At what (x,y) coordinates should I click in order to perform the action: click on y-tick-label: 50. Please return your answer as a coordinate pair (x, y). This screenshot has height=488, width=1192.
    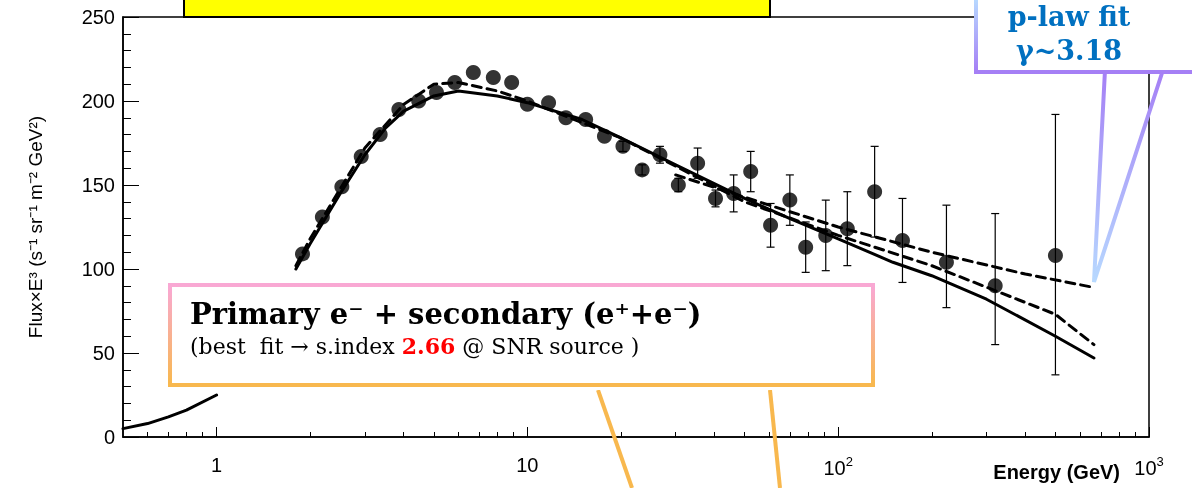
    Looking at the image, I should click on (103, 353).